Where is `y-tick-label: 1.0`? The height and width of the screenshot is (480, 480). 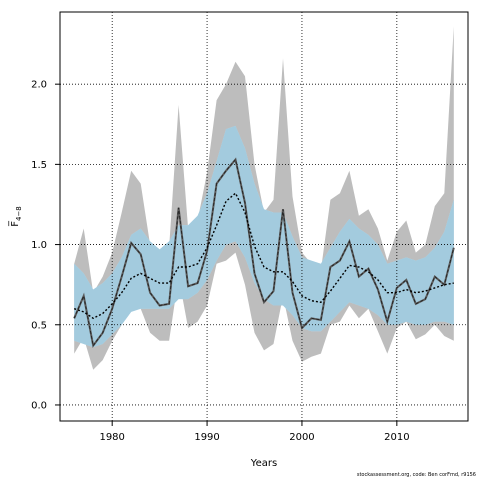
y-tick-label: 1.0 is located at coordinates (39, 245).